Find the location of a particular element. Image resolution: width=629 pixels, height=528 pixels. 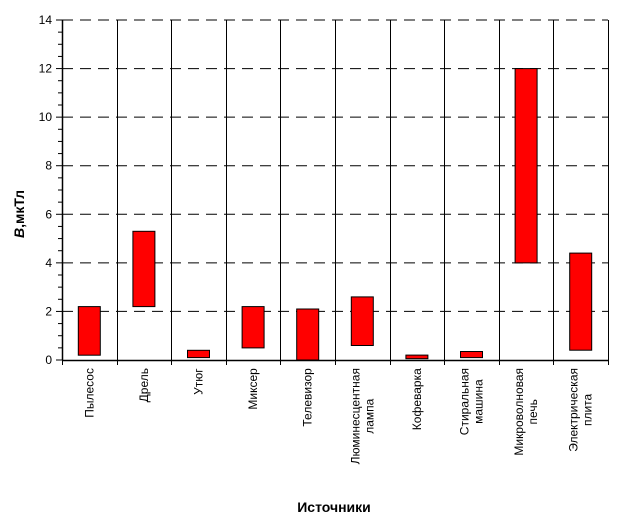

category-label-line: плита is located at coordinates (588, 409).